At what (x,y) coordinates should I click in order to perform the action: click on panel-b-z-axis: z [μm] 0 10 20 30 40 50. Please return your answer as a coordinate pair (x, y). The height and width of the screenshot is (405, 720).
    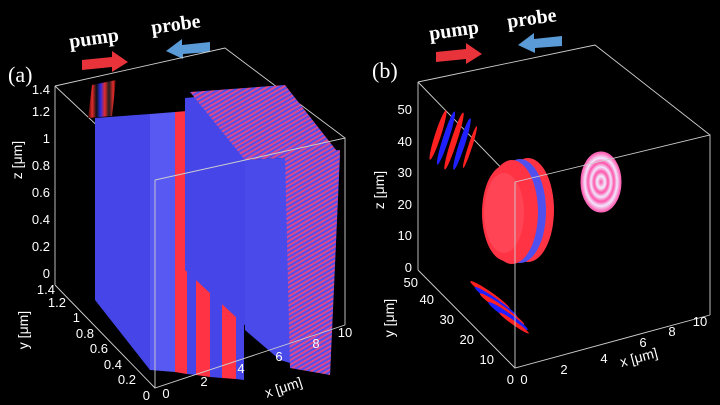
    Looking at the image, I should click on (391, 188).